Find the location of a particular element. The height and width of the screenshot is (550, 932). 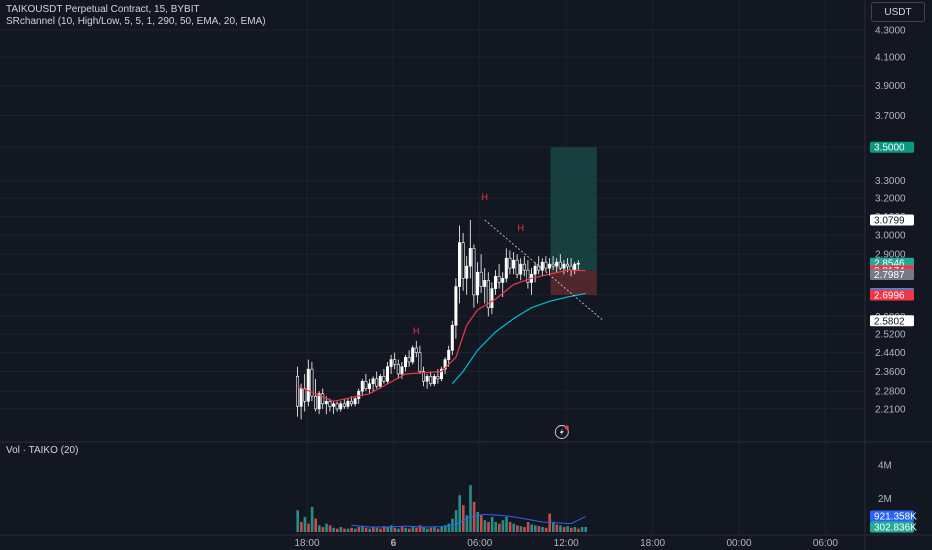

stop-zone is located at coordinates (573, 283).